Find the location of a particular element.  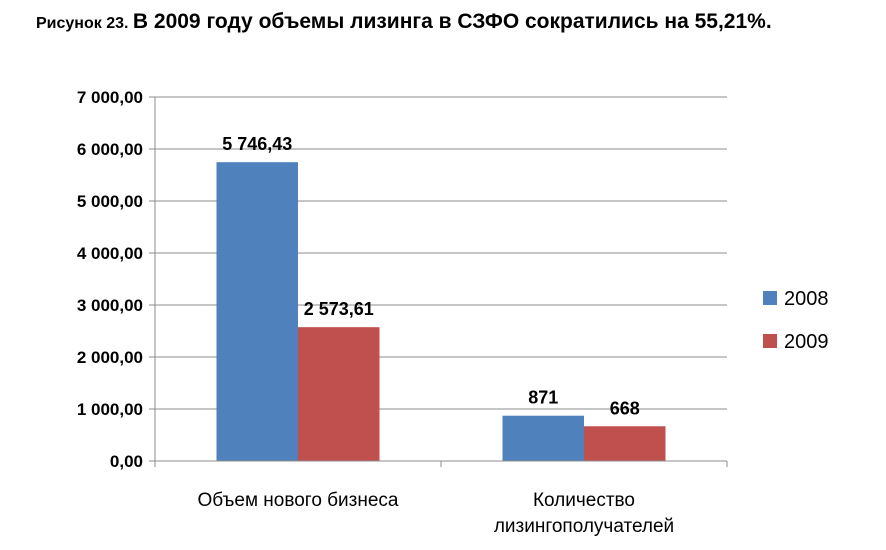

data-label: 5 746,43 is located at coordinates (257, 144).